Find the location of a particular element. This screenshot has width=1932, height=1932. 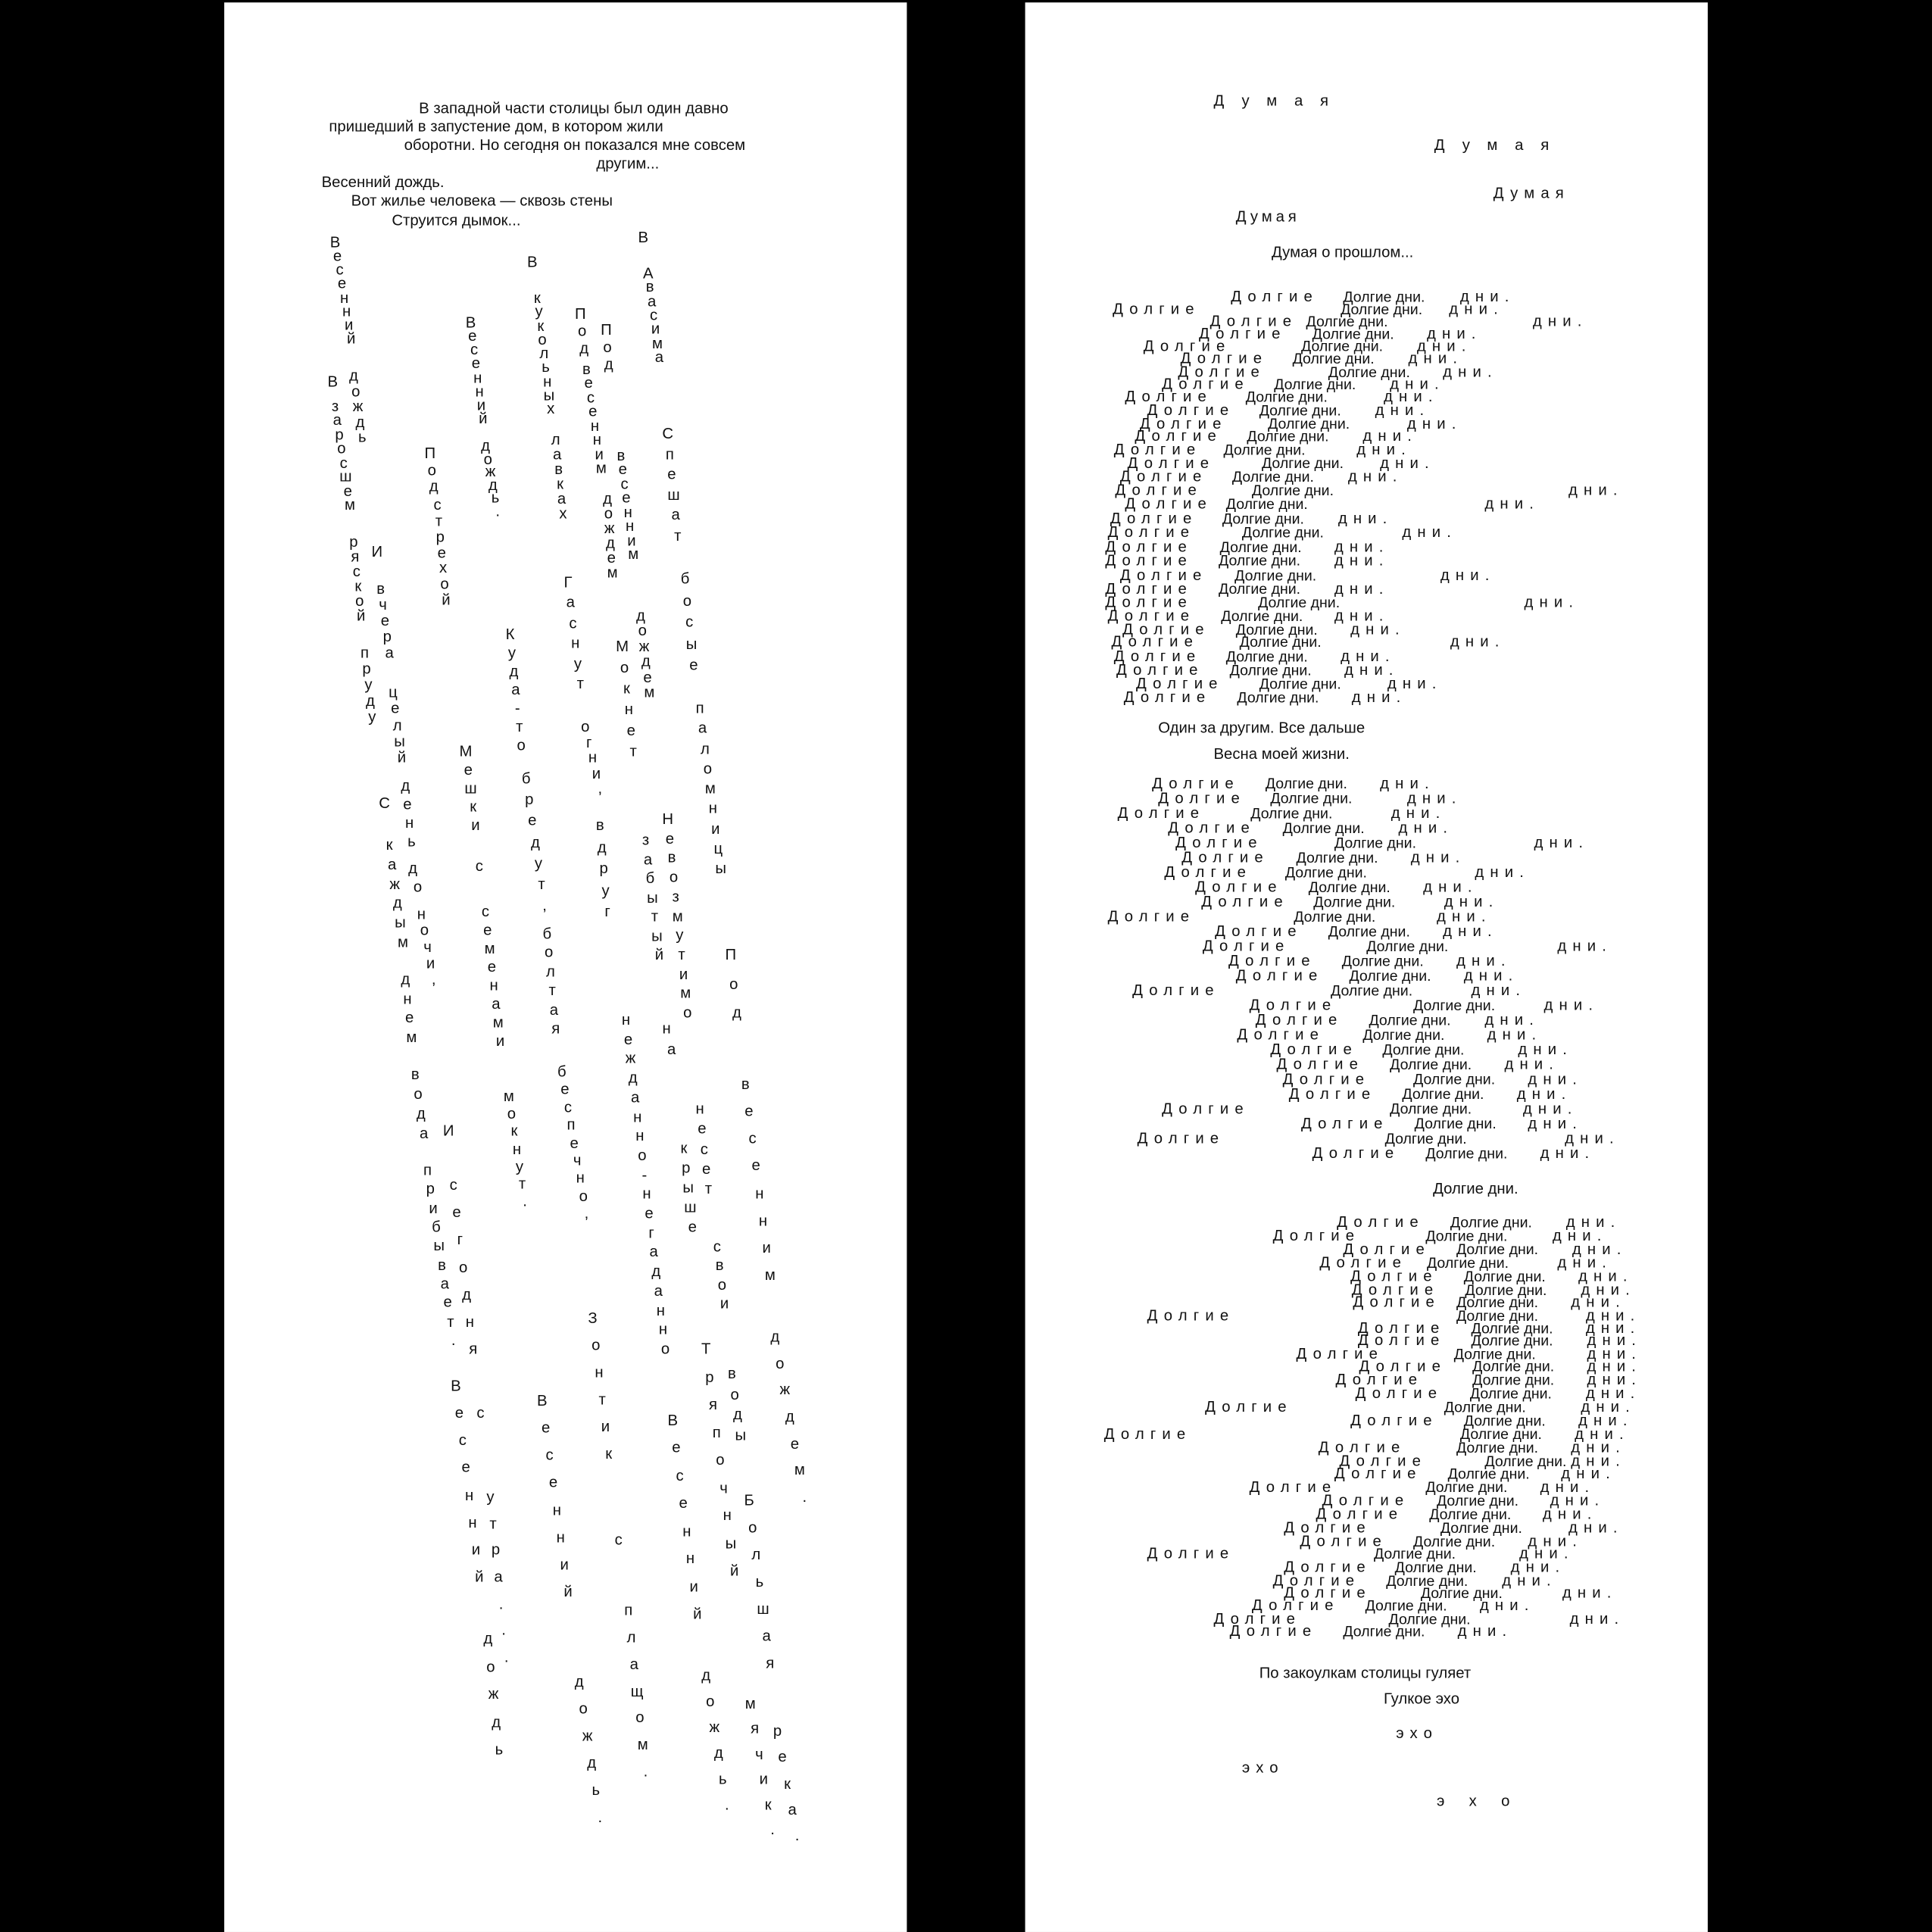

falling-letter: я is located at coordinates (713, 1404).